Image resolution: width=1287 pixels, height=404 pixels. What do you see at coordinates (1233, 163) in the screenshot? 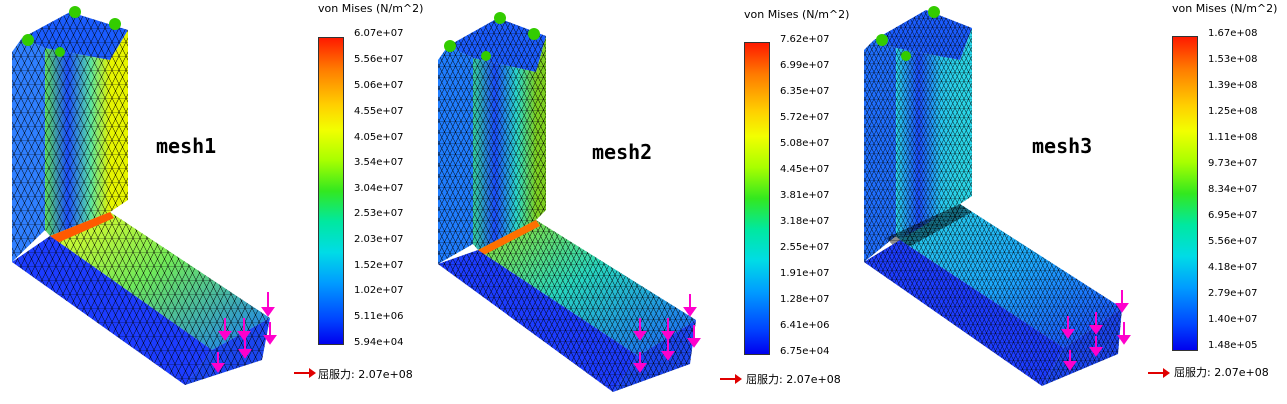
I see `tick-label: 9.73e+07` at bounding box center [1233, 163].